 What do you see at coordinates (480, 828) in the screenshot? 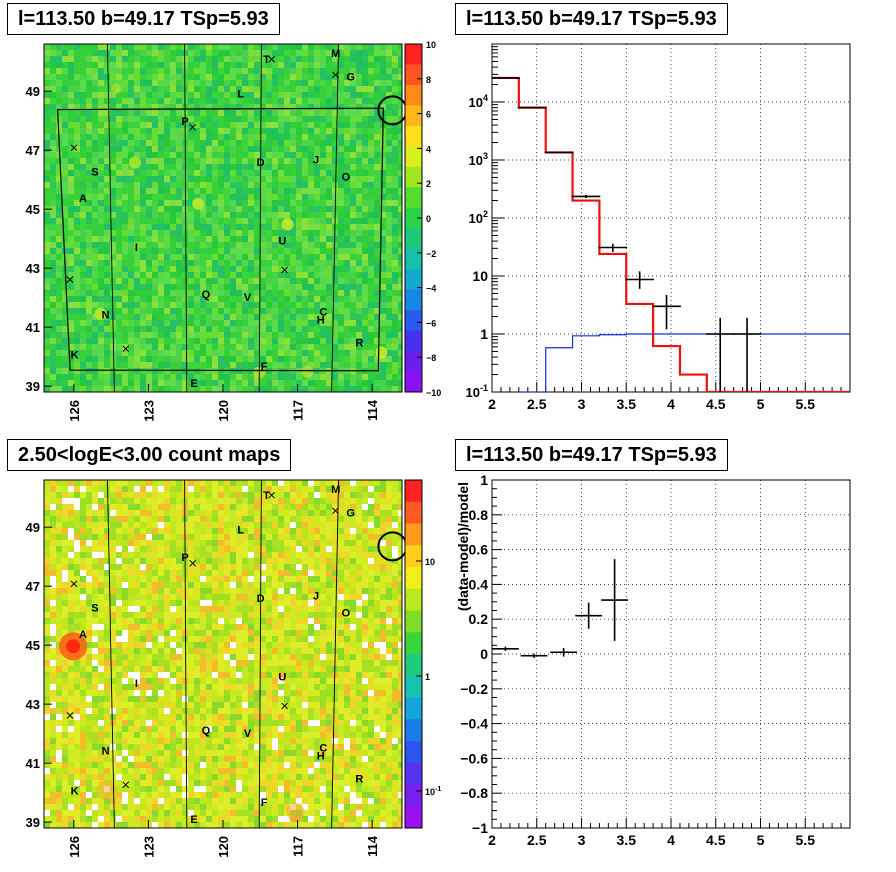
I see `y-tick-label: −1` at bounding box center [480, 828].